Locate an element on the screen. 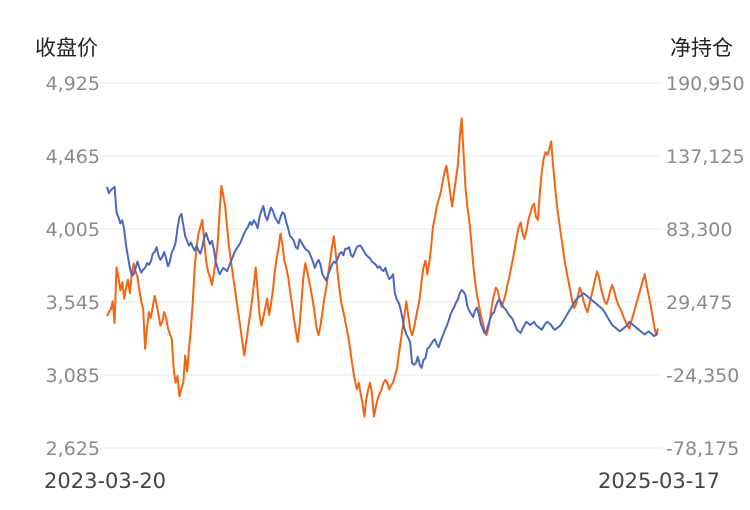 This screenshot has width=750, height=510. left-tick-label: 3,085 is located at coordinates (73, 376).